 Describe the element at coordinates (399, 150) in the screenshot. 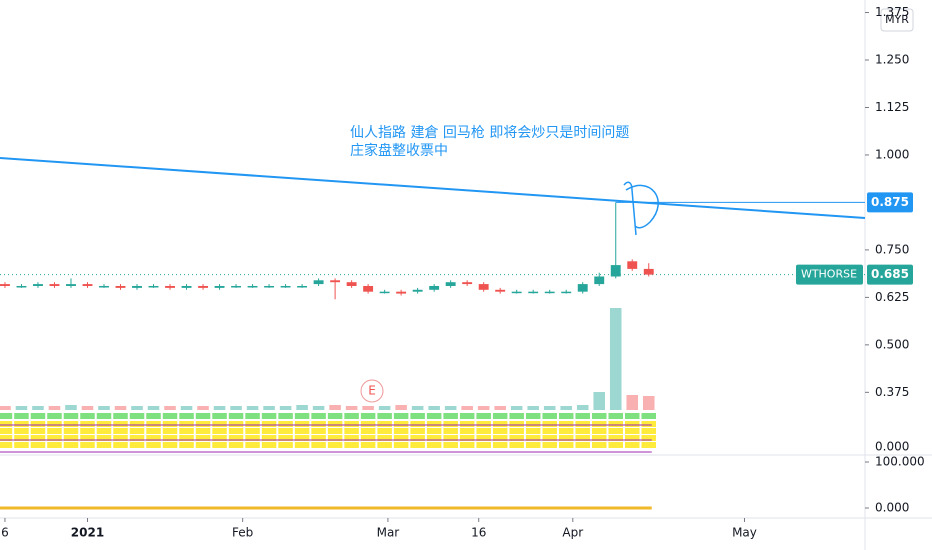

I see `annotation: 庄家盘整收票中` at that location.